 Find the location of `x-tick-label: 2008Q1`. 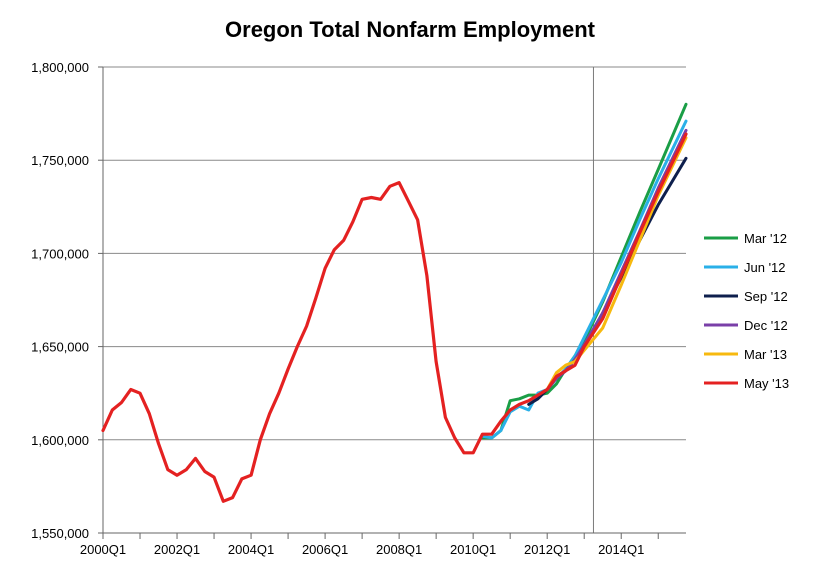

x-tick-label: 2008Q1 is located at coordinates (399, 549).